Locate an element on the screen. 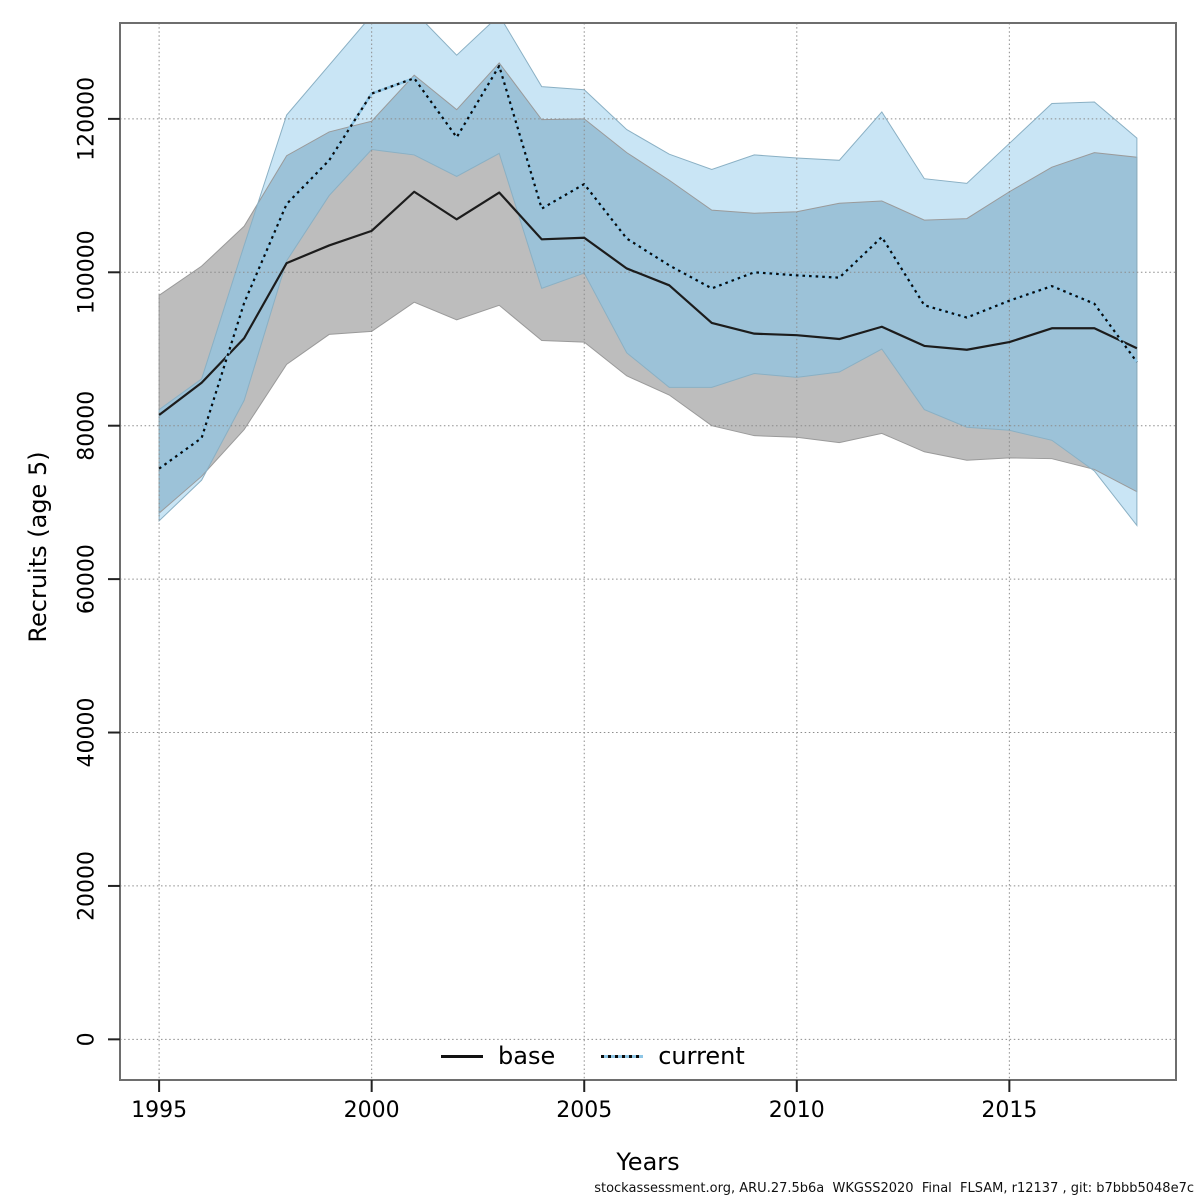  y-tick-label: 20000 is located at coordinates (87, 886).